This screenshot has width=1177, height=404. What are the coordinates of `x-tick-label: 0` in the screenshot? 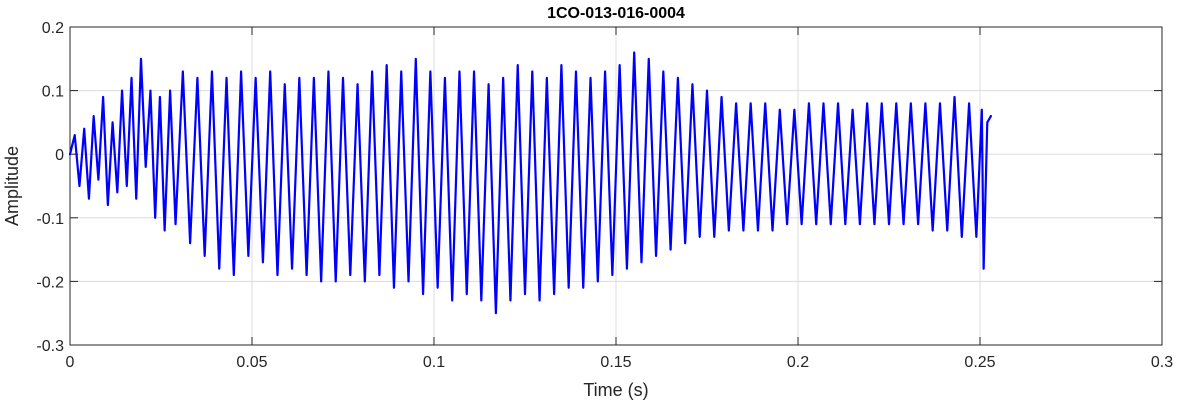 It's located at (70, 362).